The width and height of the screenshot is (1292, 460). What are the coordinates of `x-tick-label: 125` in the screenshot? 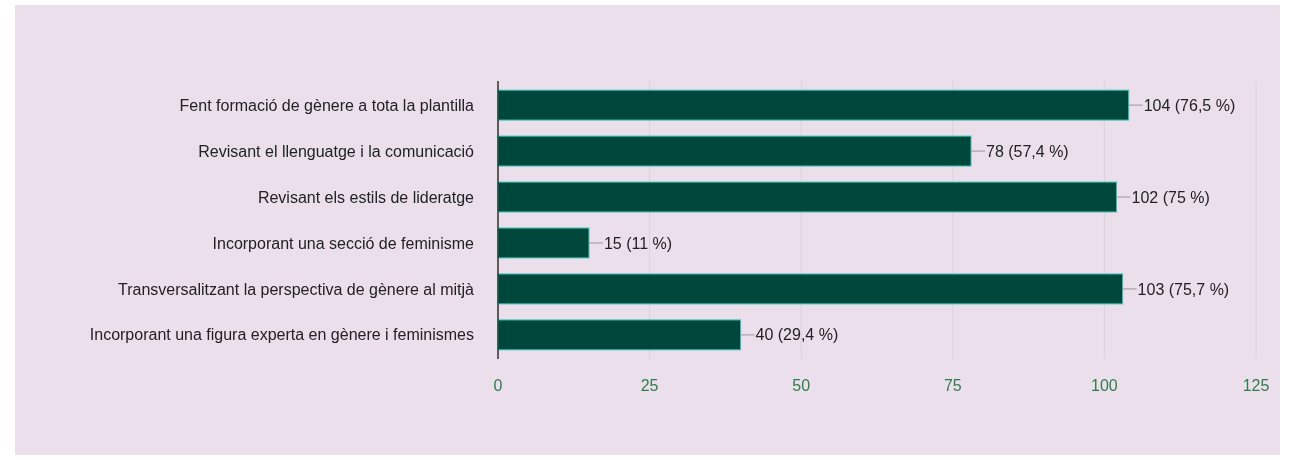 It's located at (1256, 385).